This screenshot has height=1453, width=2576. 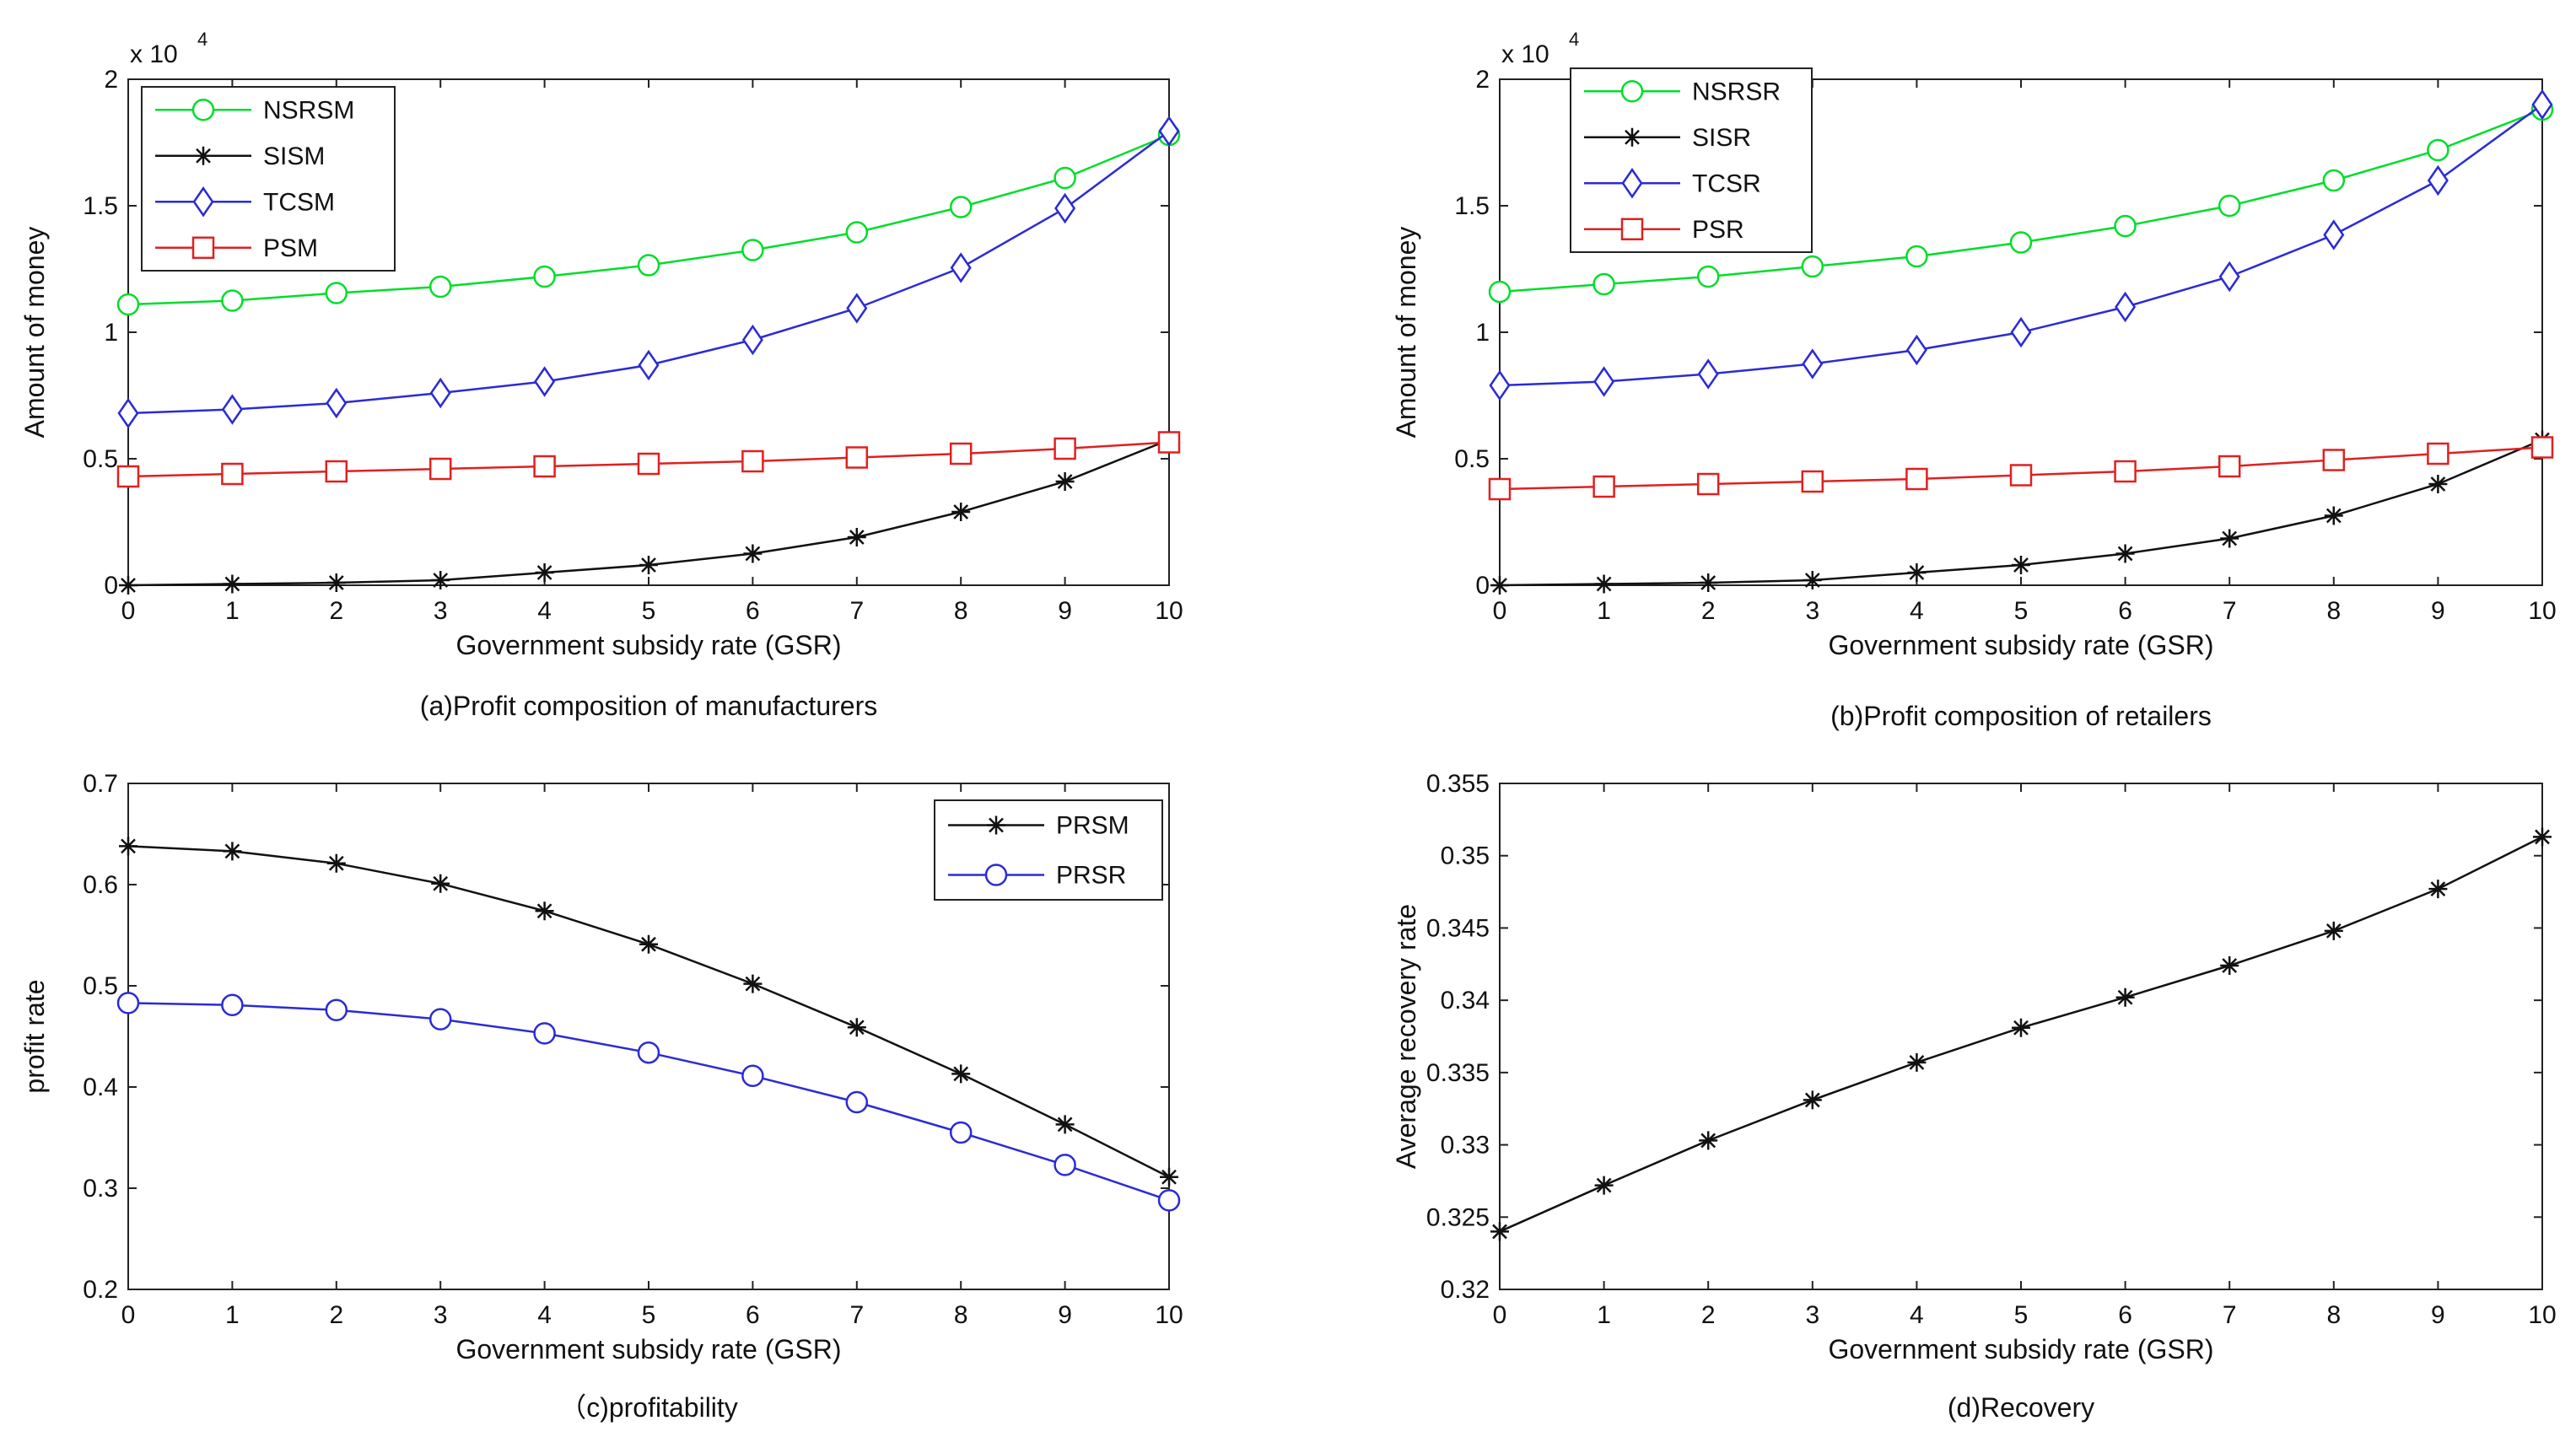 What do you see at coordinates (1465, 1000) in the screenshot?
I see `y-tick-label: 0.34` at bounding box center [1465, 1000].